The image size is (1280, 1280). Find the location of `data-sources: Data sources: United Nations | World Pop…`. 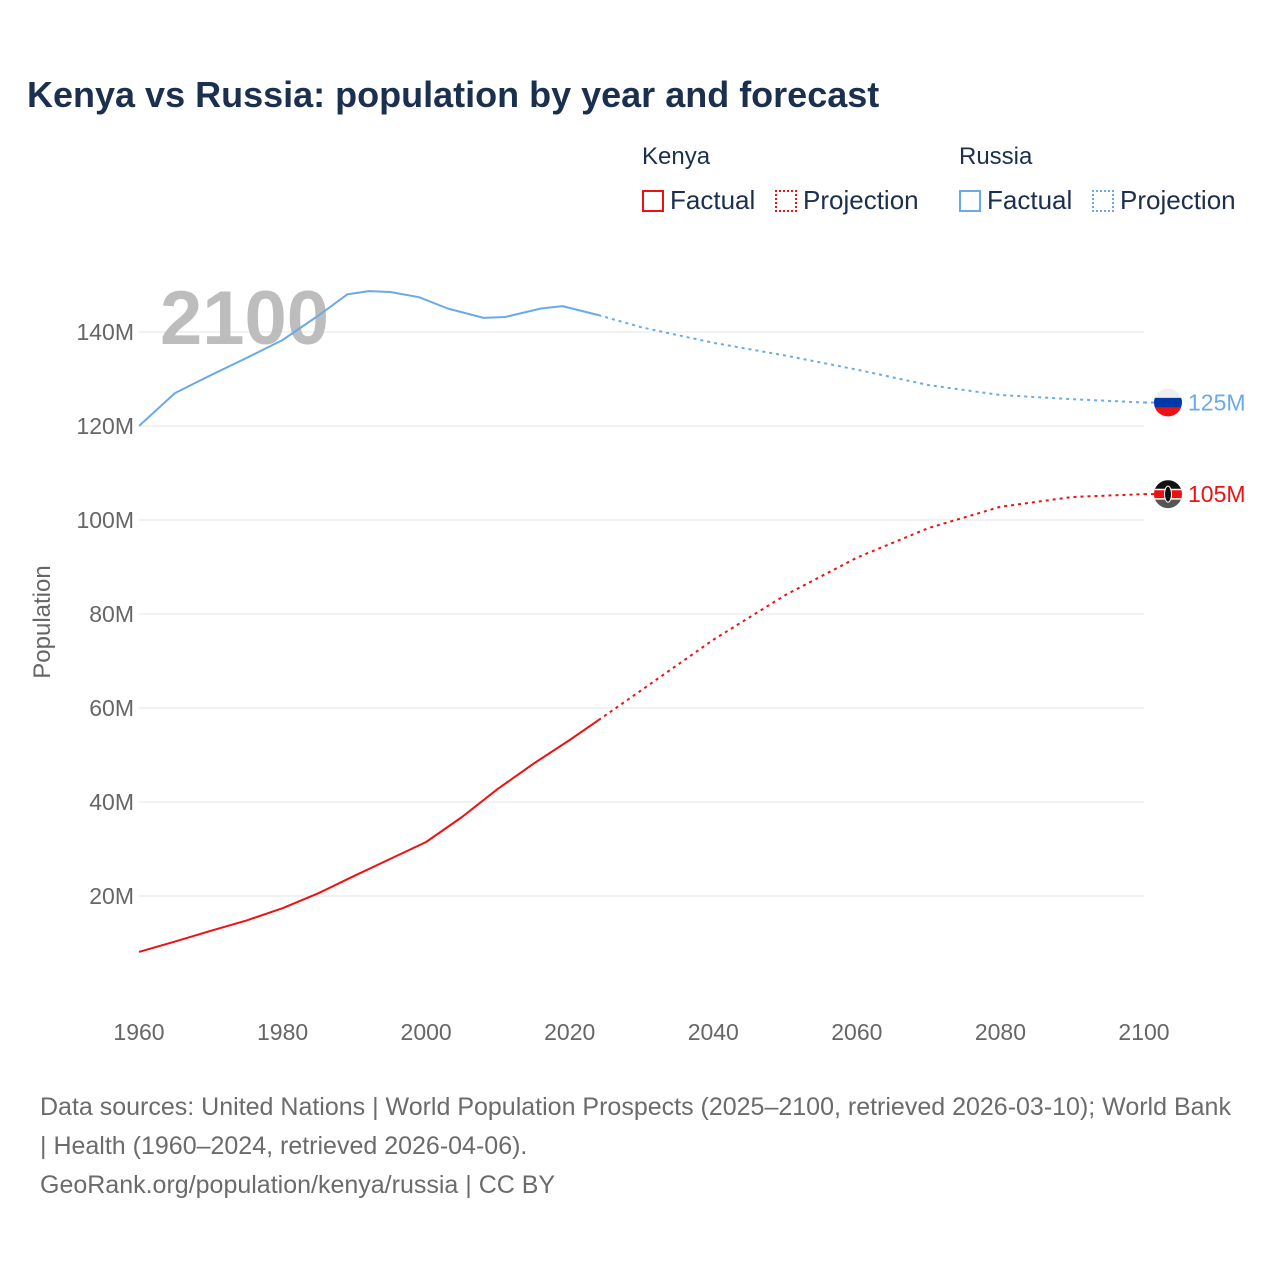

data-sources: Data sources: United Nations | World Pop… is located at coordinates (635, 1126).